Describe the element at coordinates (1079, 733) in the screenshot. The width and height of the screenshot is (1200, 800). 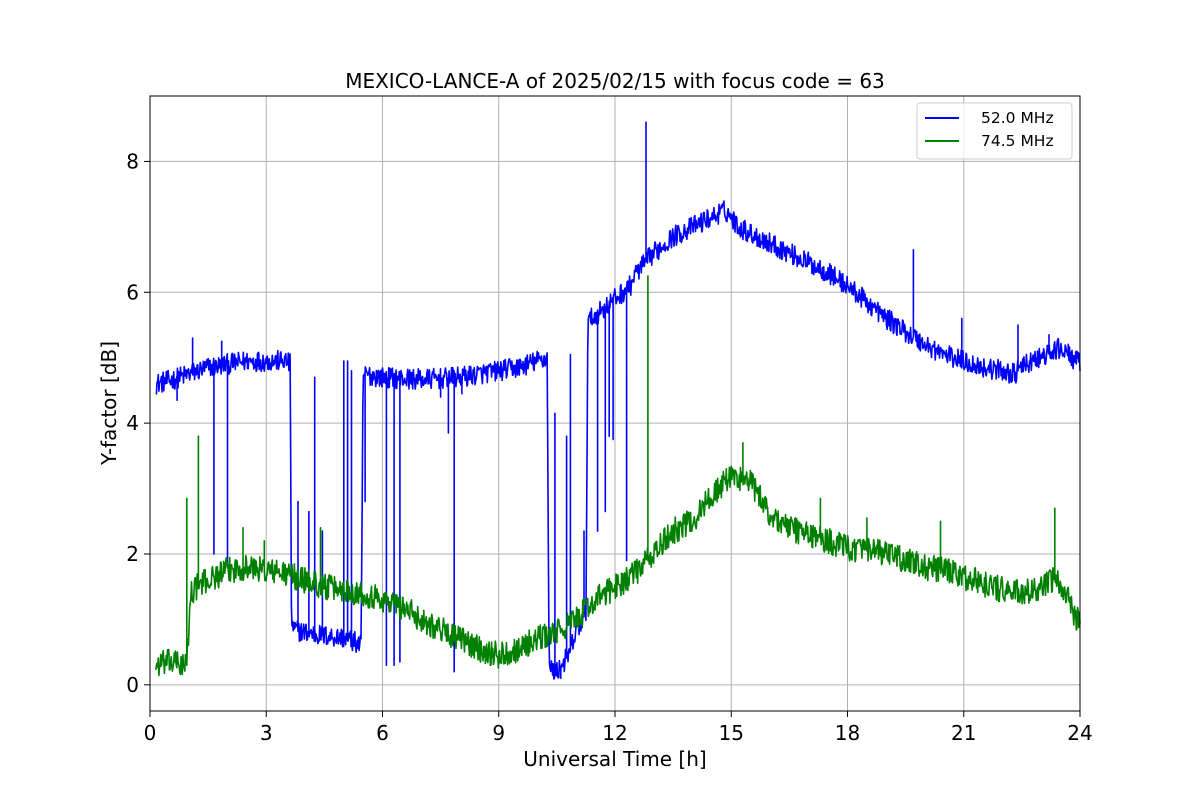
I see `x-tick-label: 24` at that location.